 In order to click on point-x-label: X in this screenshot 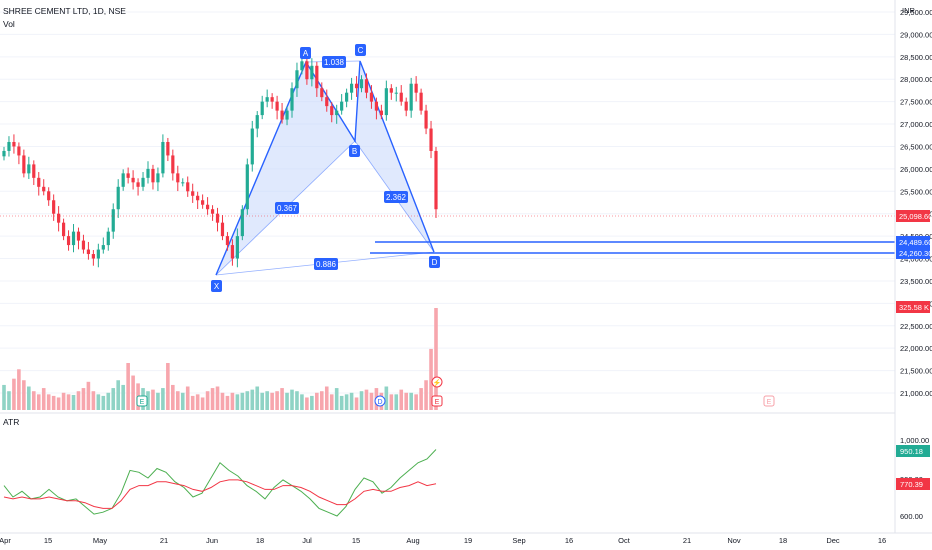, I will do `click(217, 286)`.